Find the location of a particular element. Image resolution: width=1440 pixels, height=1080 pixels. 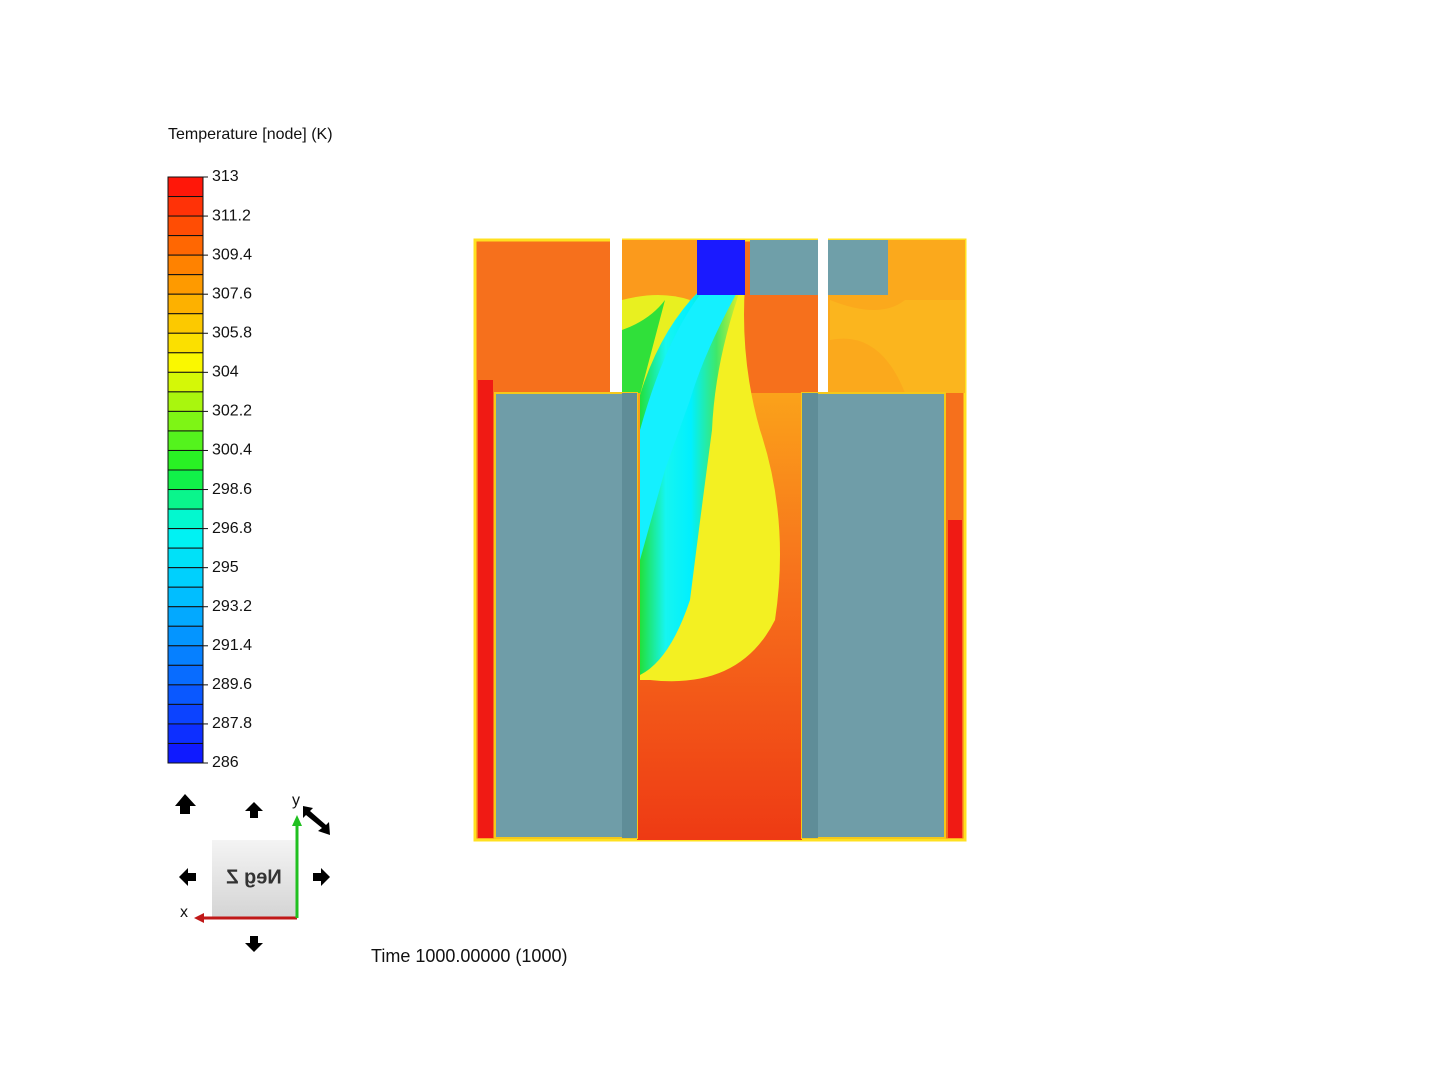

colorbar-tick-label: 293.2 is located at coordinates (232, 606).